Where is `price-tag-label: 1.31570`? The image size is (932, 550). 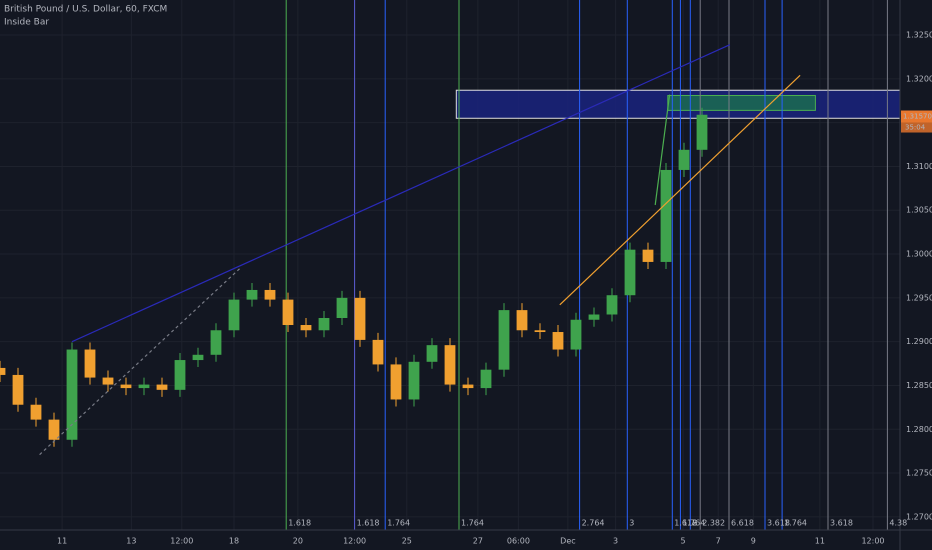 price-tag-label: 1.31570 is located at coordinates (917, 117).